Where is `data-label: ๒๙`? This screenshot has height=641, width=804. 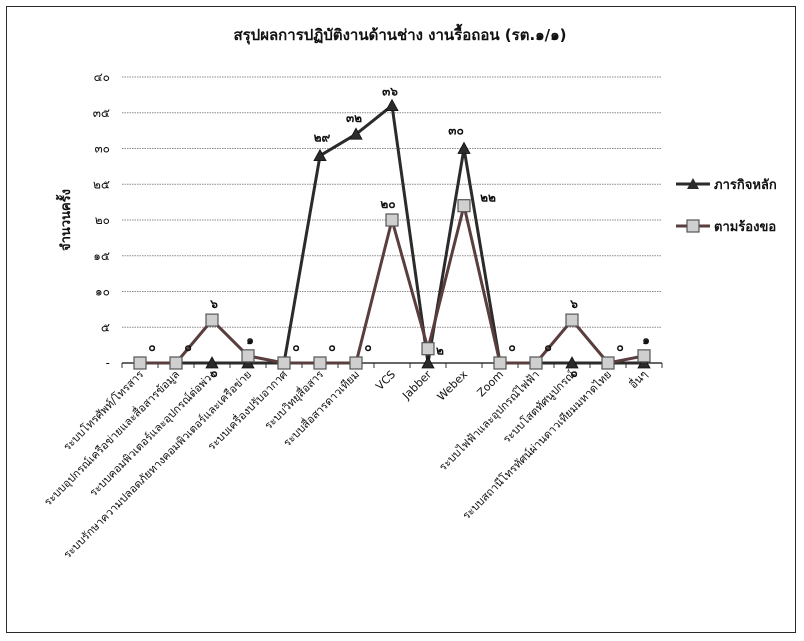
data-label: ๒๙ is located at coordinates (322, 138).